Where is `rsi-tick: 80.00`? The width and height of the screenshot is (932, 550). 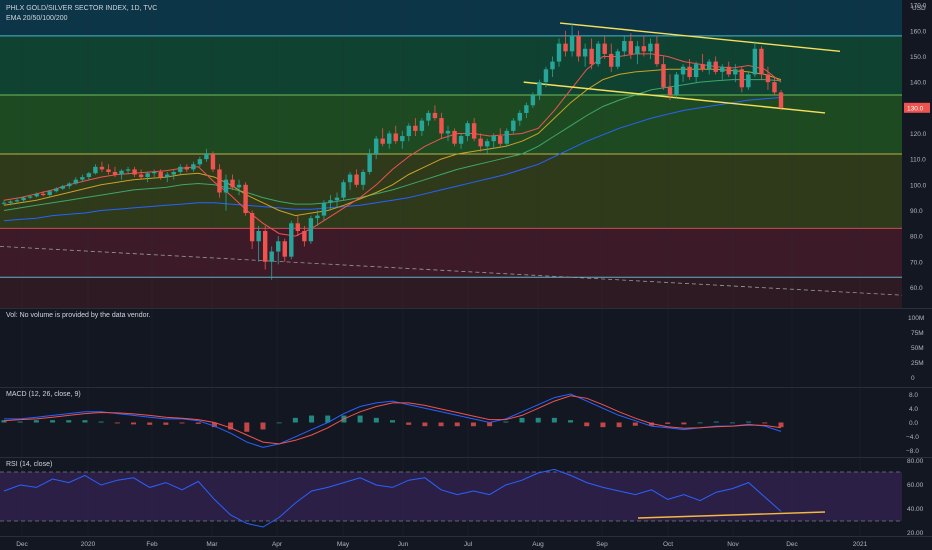 rsi-tick: 80.00 is located at coordinates (915, 461).